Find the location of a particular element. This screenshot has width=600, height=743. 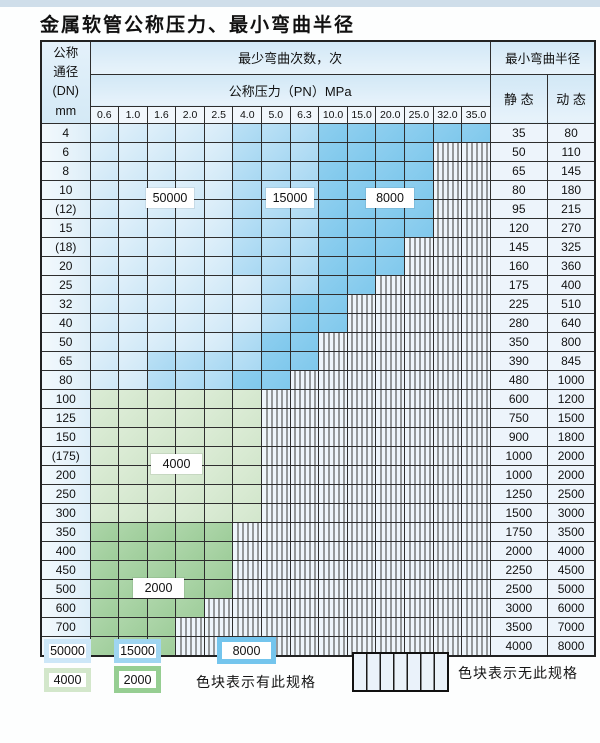

dynamic-radius-cell: 5000 is located at coordinates (571, 588).